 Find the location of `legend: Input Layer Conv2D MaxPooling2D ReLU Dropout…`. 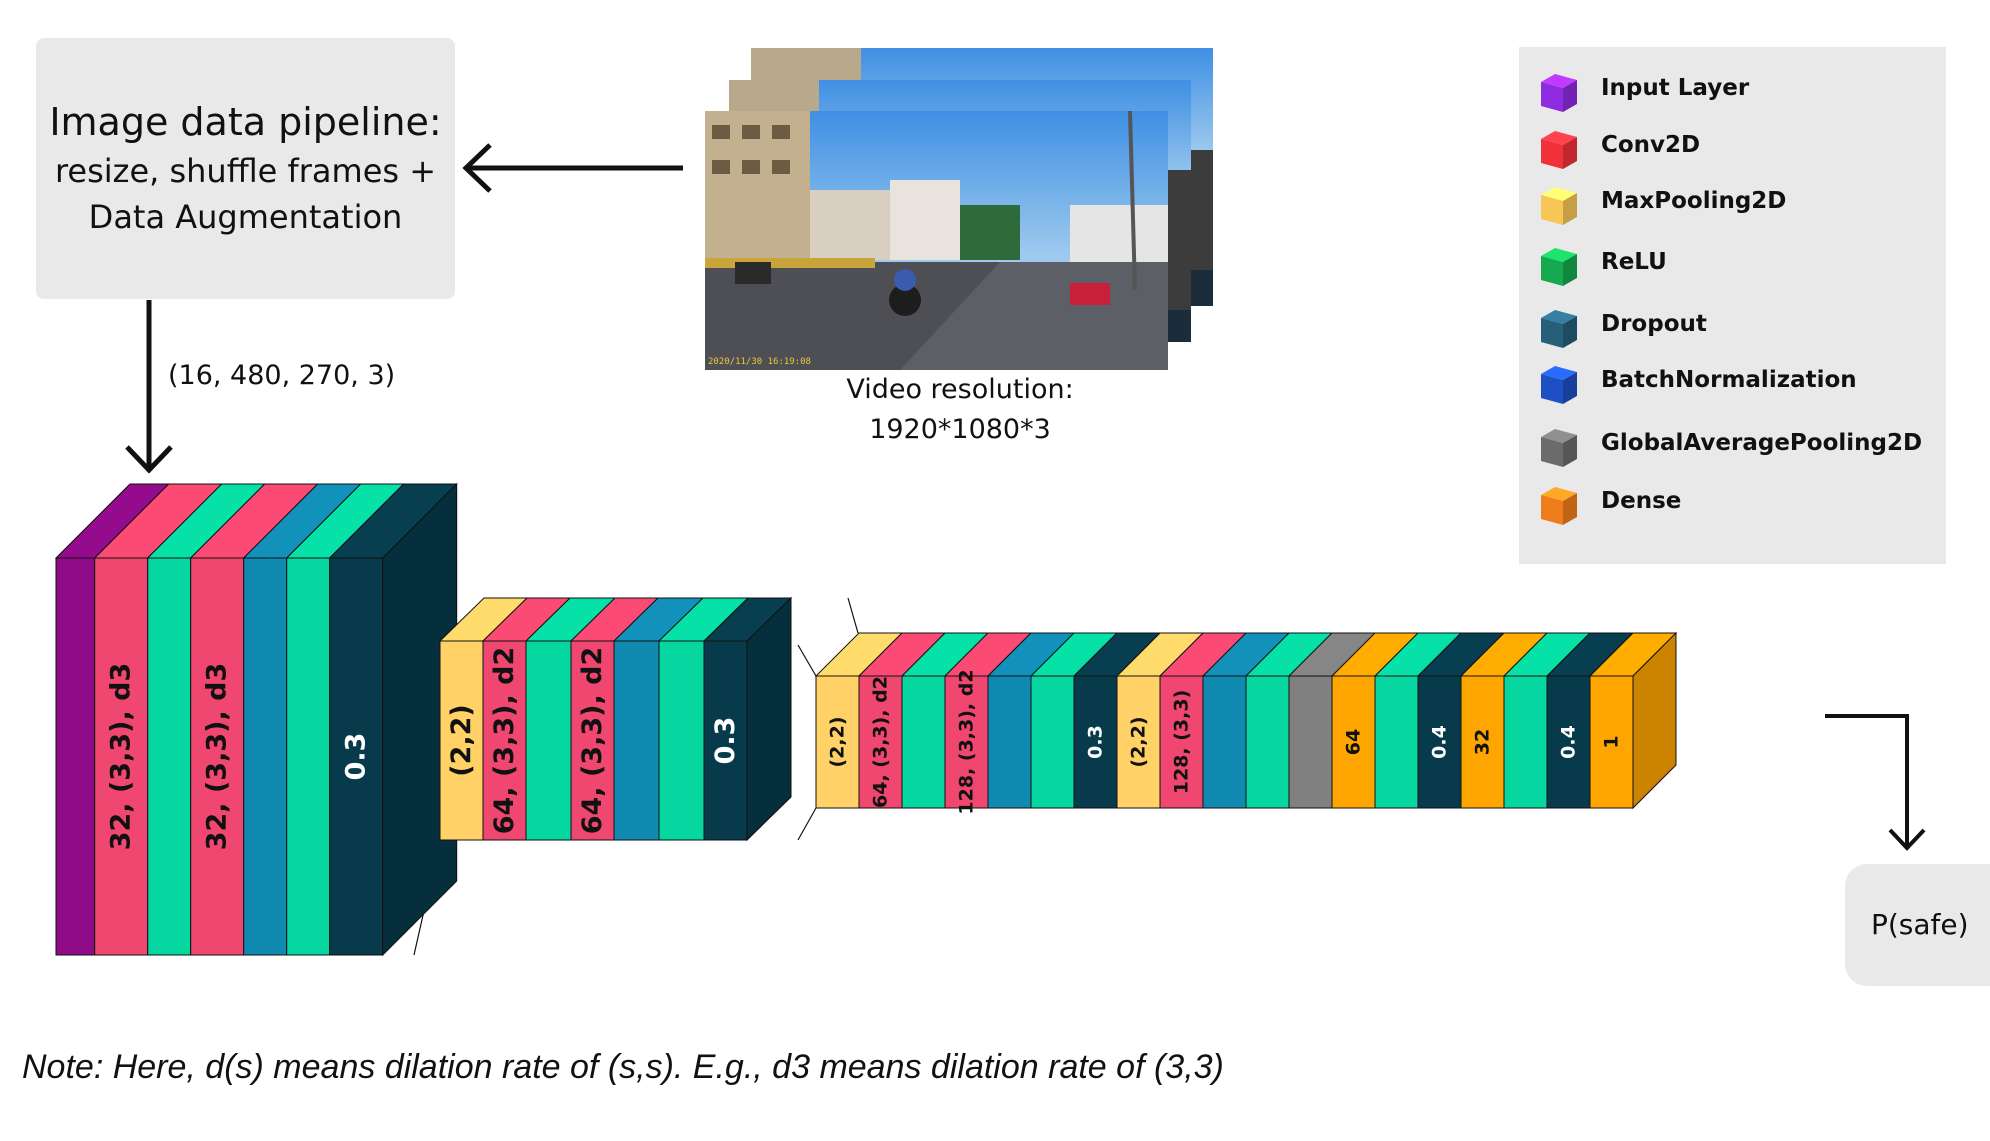

legend: Input Layer Conv2D MaxPooling2D ReLU Dropout… is located at coordinates (1732, 305).